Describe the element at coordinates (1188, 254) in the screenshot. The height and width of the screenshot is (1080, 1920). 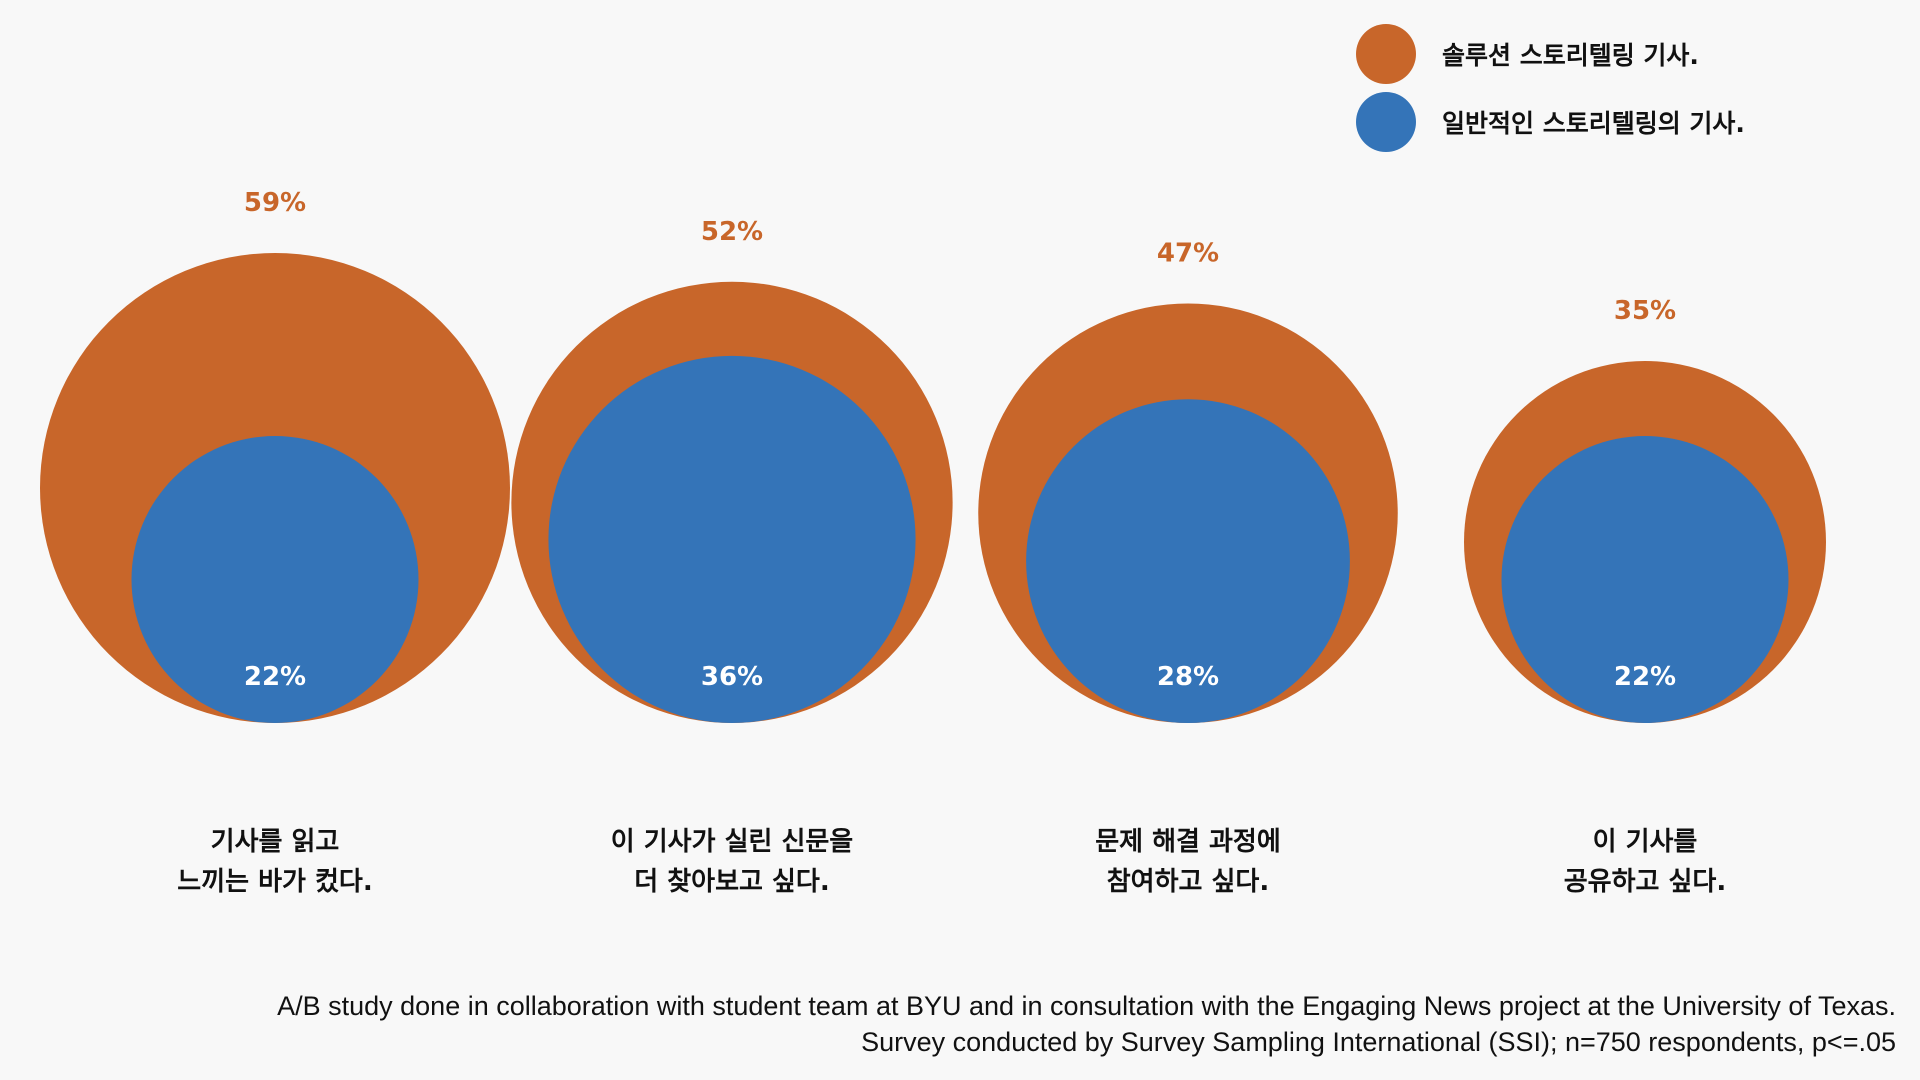
I see `outer-value-label-3: 47%` at that location.